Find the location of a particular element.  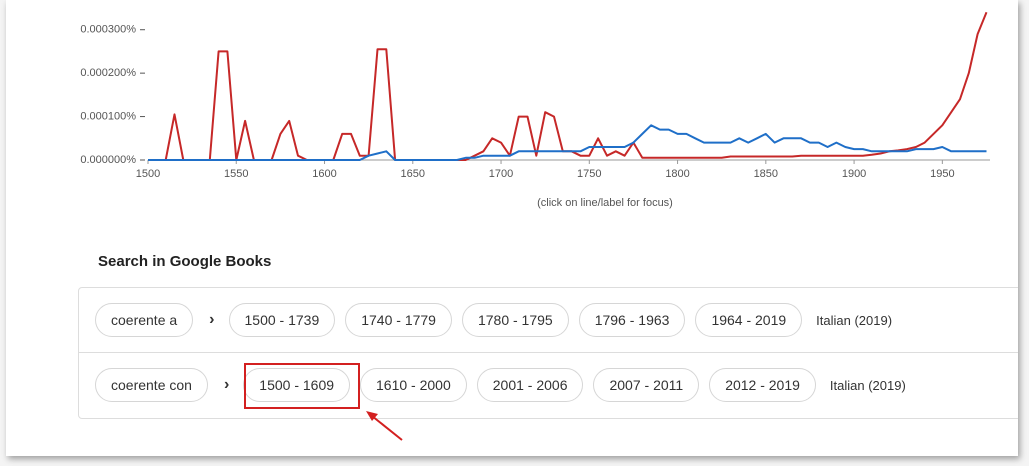

range-chip: 1964 - 2019 is located at coordinates (749, 320).